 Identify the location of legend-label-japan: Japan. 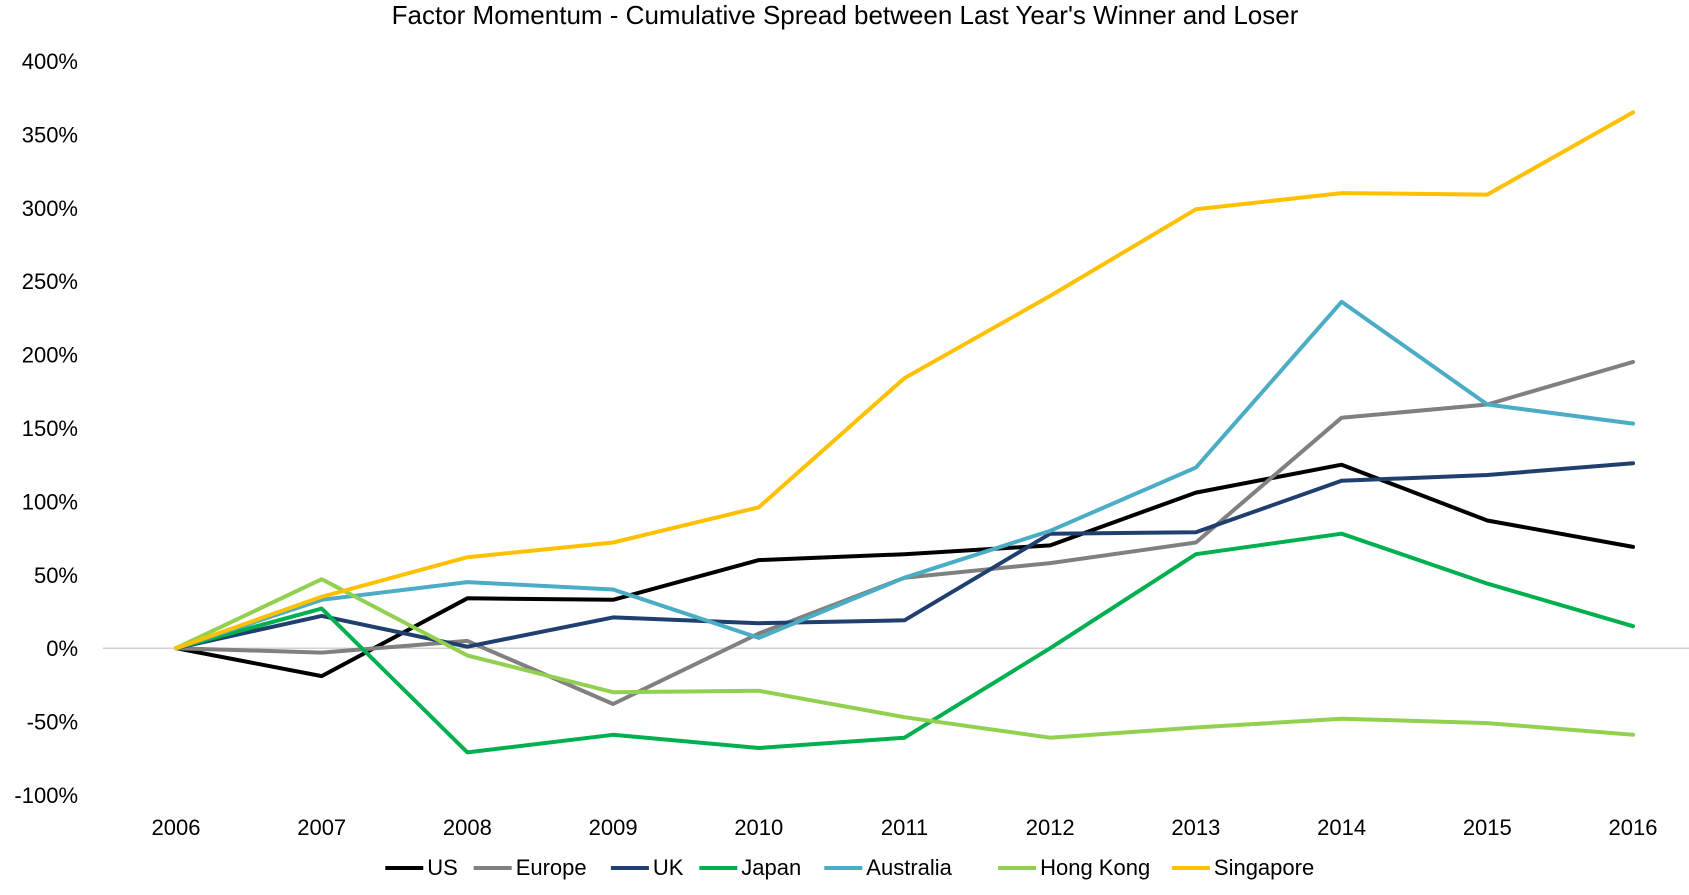
(771, 867).